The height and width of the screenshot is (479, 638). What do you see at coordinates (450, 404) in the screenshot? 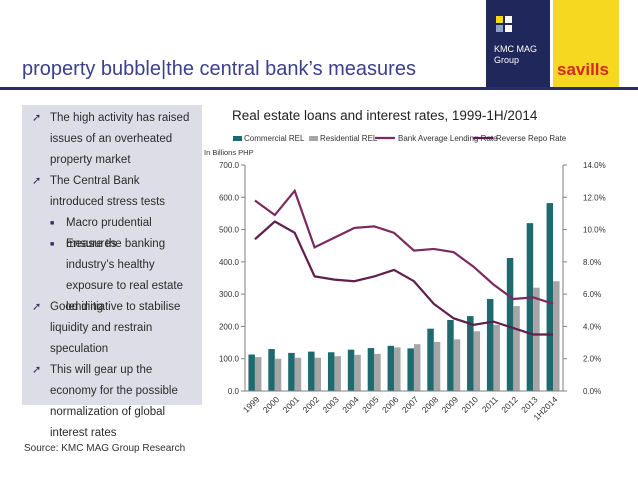
I see `x-tick-label: 2009` at bounding box center [450, 404].